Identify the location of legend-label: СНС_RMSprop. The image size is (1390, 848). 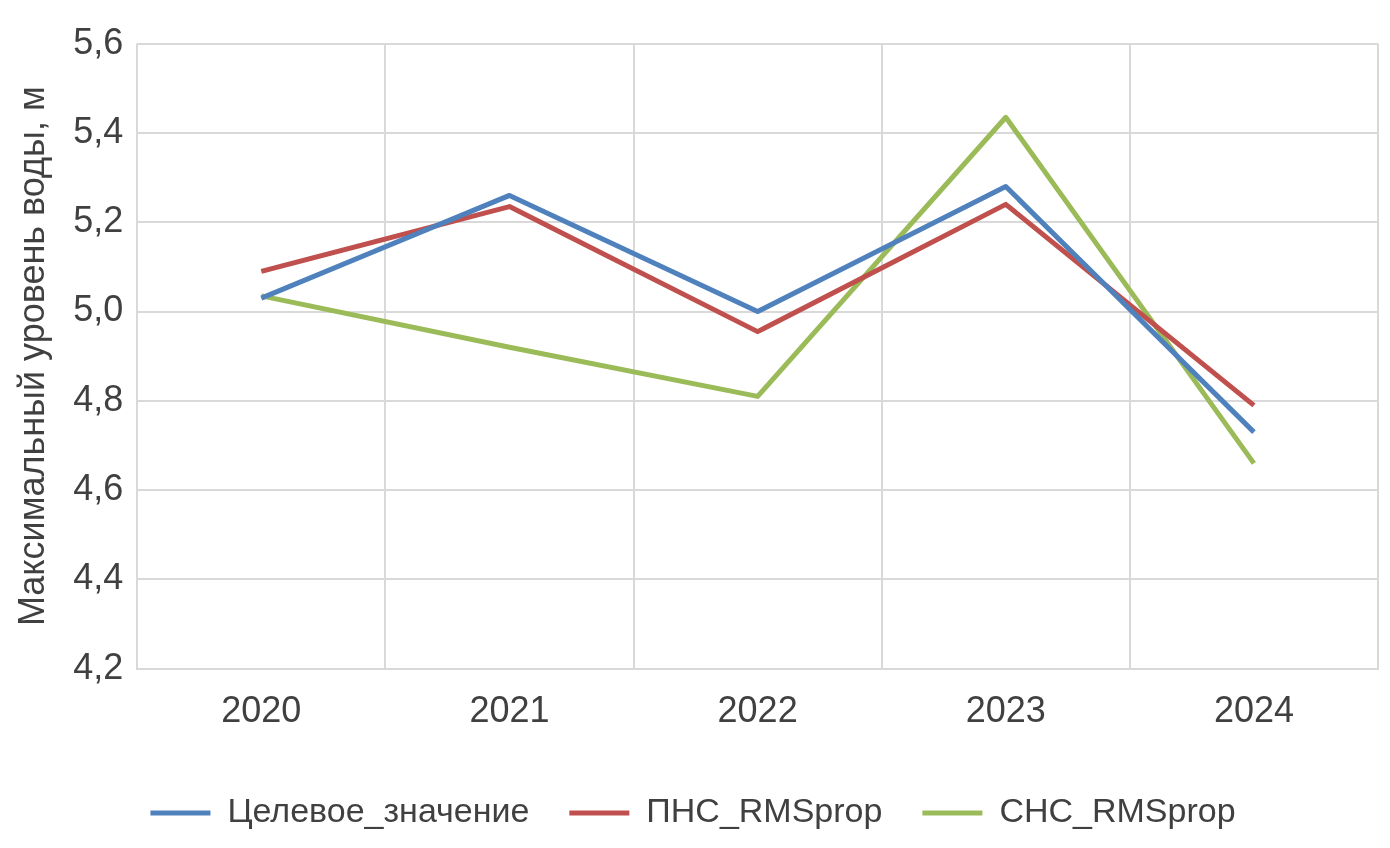
(1117, 810).